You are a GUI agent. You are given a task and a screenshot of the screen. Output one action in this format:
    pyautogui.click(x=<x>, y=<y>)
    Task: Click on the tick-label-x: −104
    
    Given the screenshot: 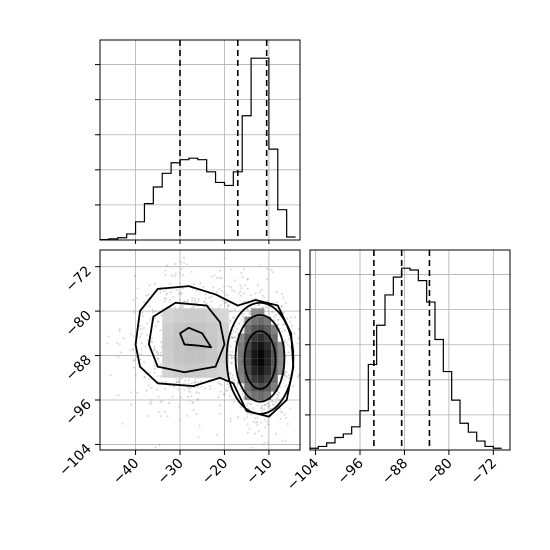 What is the action you would take?
    pyautogui.click(x=303, y=474)
    